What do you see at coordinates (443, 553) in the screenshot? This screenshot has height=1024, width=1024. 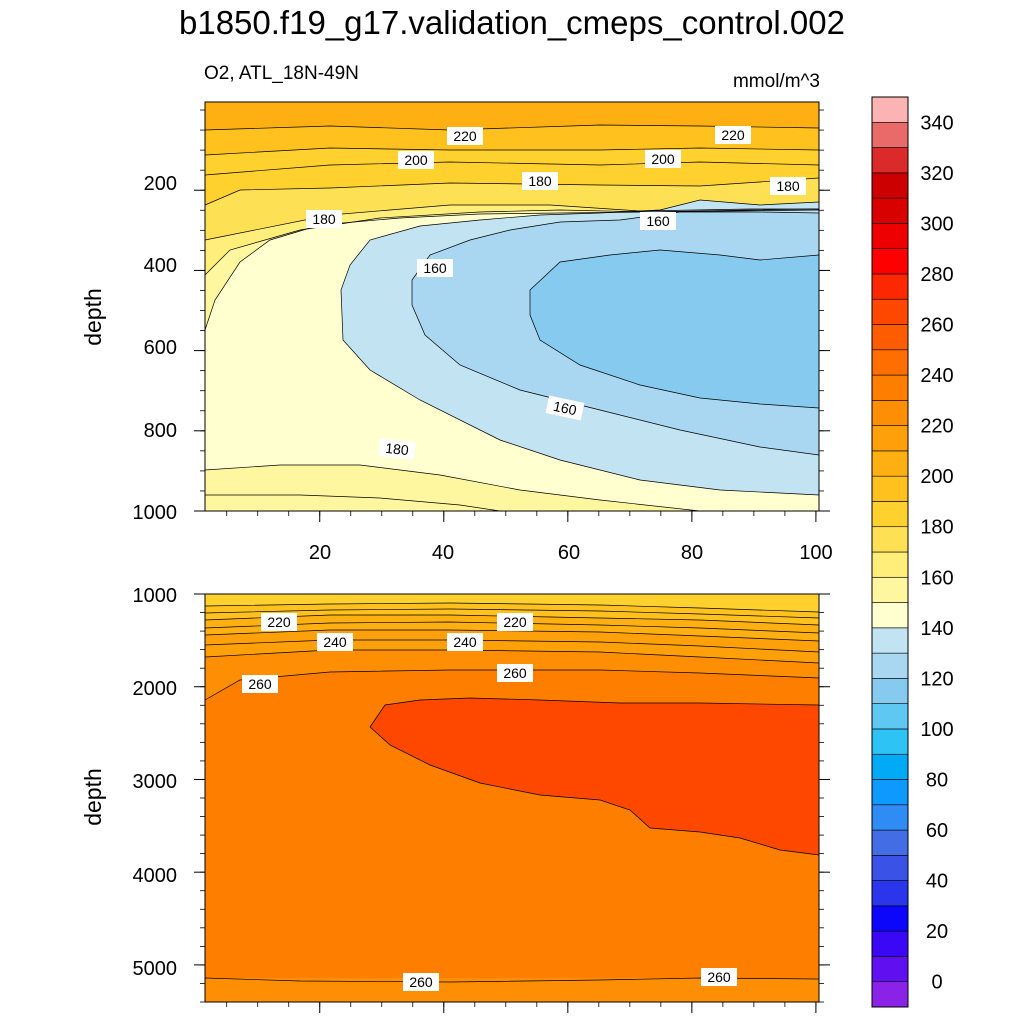 I see `x-tick-label: 40` at bounding box center [443, 553].